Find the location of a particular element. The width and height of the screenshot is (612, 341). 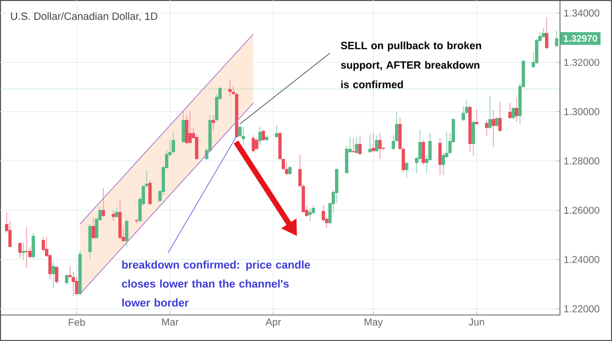

y-tick-label: 1.28000 is located at coordinates (582, 160).